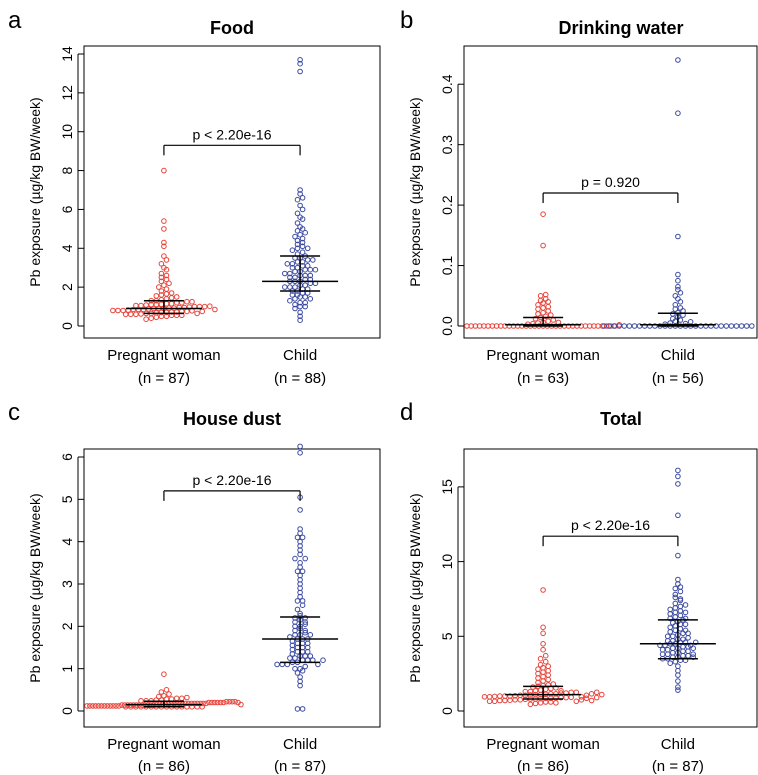  Describe the element at coordinates (447, 326) in the screenshot. I see `y-tick-label: 0.0` at that location.